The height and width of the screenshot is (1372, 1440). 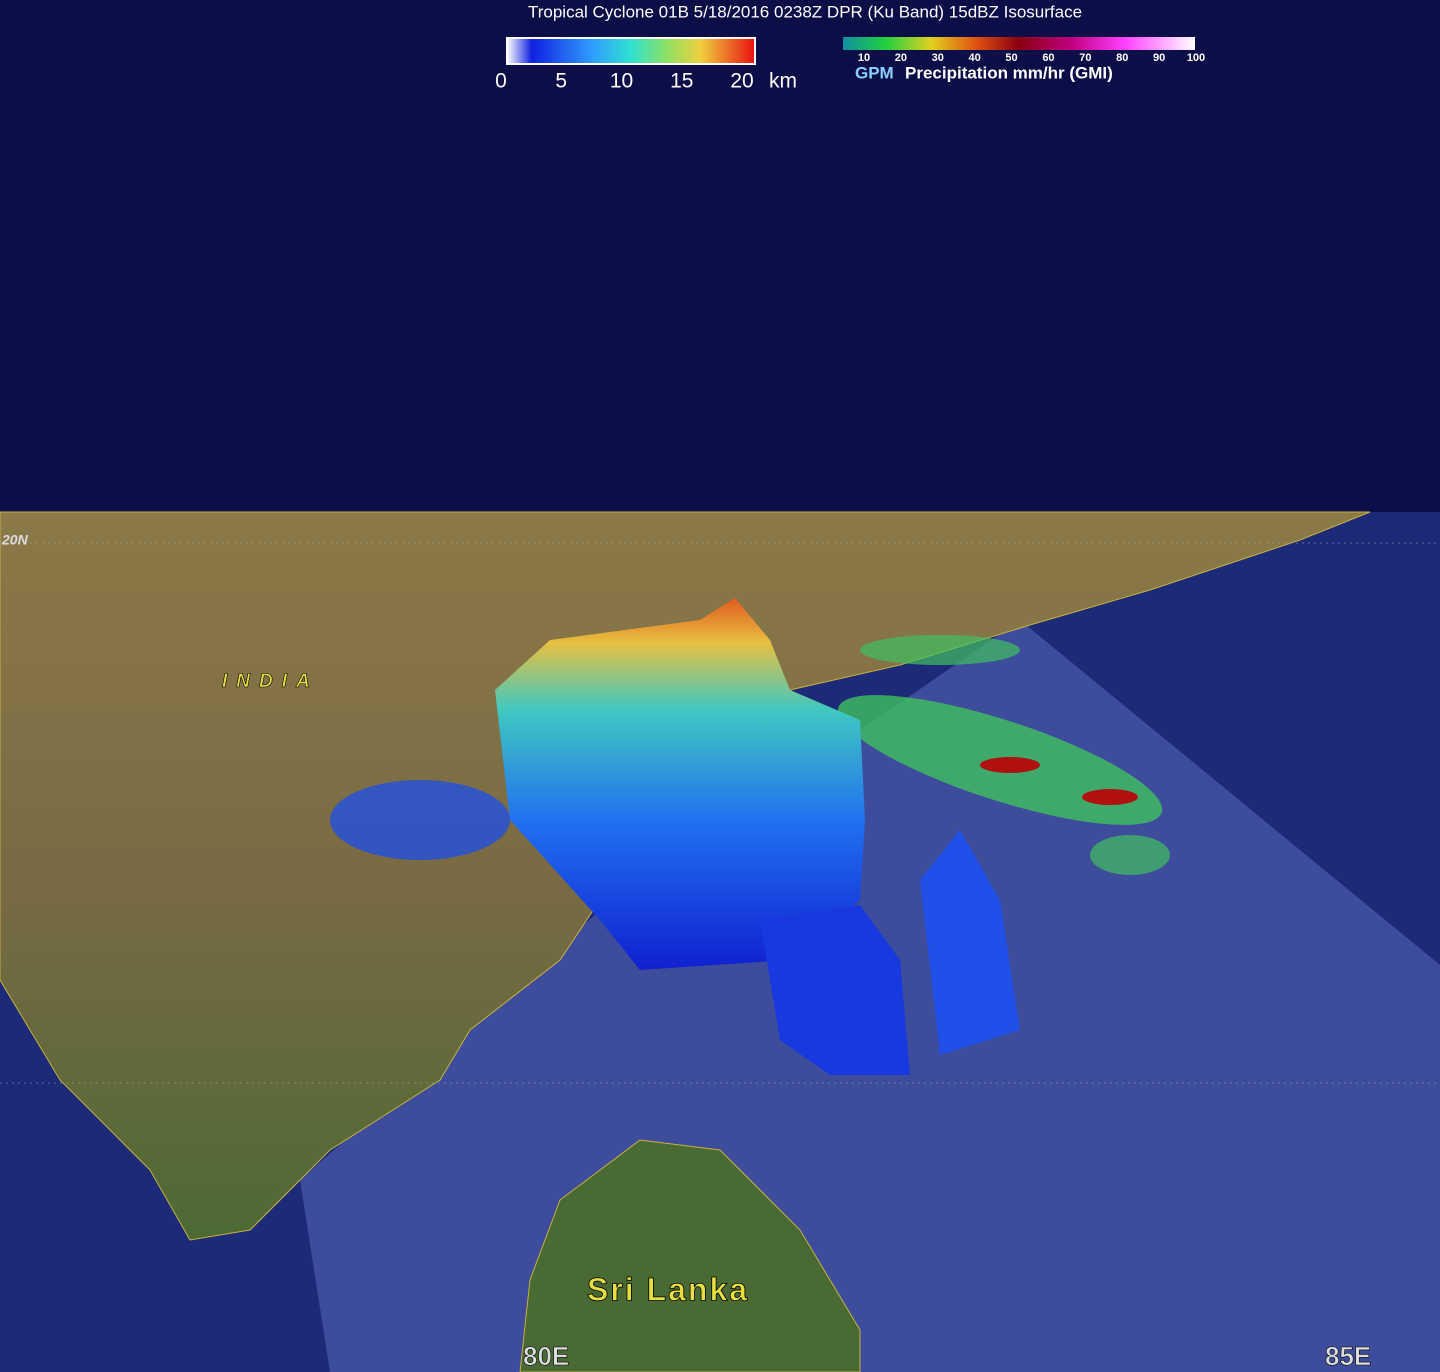 I want to click on precip-colorbar, so click(x=1019, y=43).